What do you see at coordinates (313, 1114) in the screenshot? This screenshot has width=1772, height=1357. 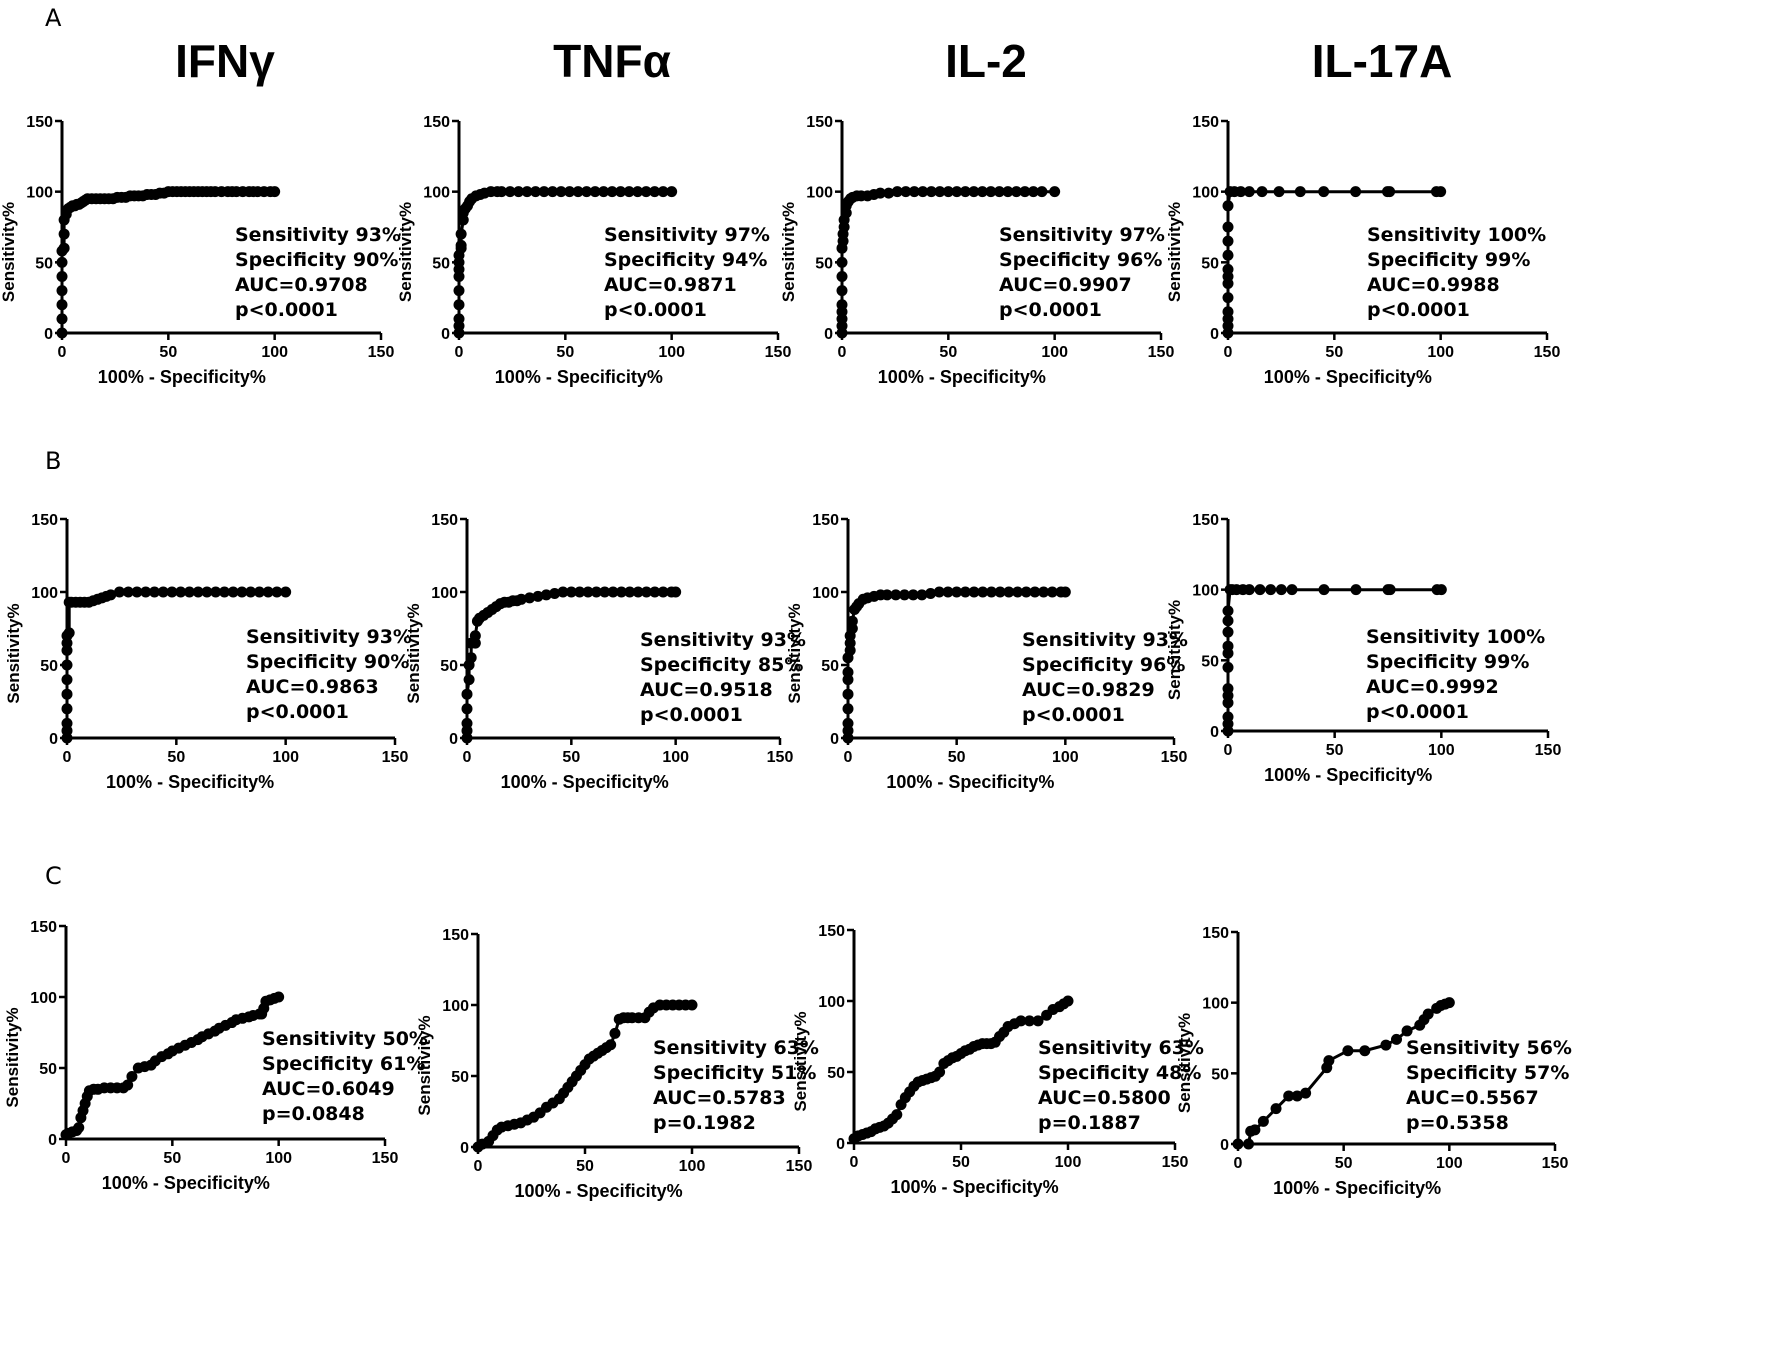 I see `stat-annotation: p=0.0848` at bounding box center [313, 1114].